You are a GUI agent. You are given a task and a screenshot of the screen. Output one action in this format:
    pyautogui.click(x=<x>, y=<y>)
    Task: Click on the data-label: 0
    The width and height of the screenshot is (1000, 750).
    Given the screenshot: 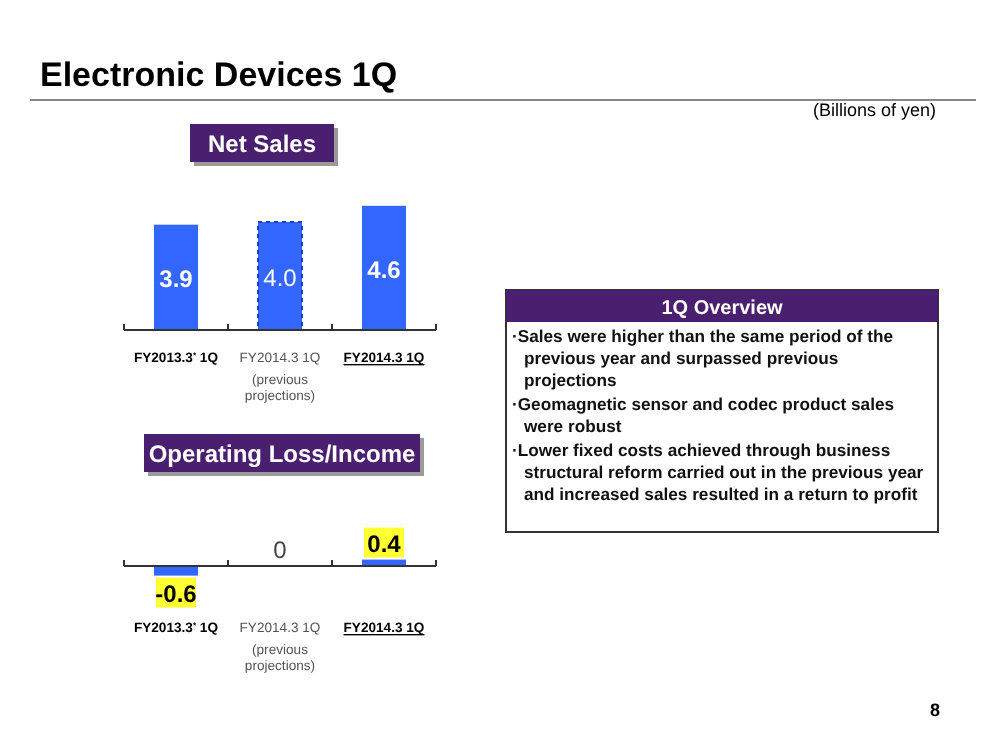 What is the action you would take?
    pyautogui.click(x=280, y=550)
    